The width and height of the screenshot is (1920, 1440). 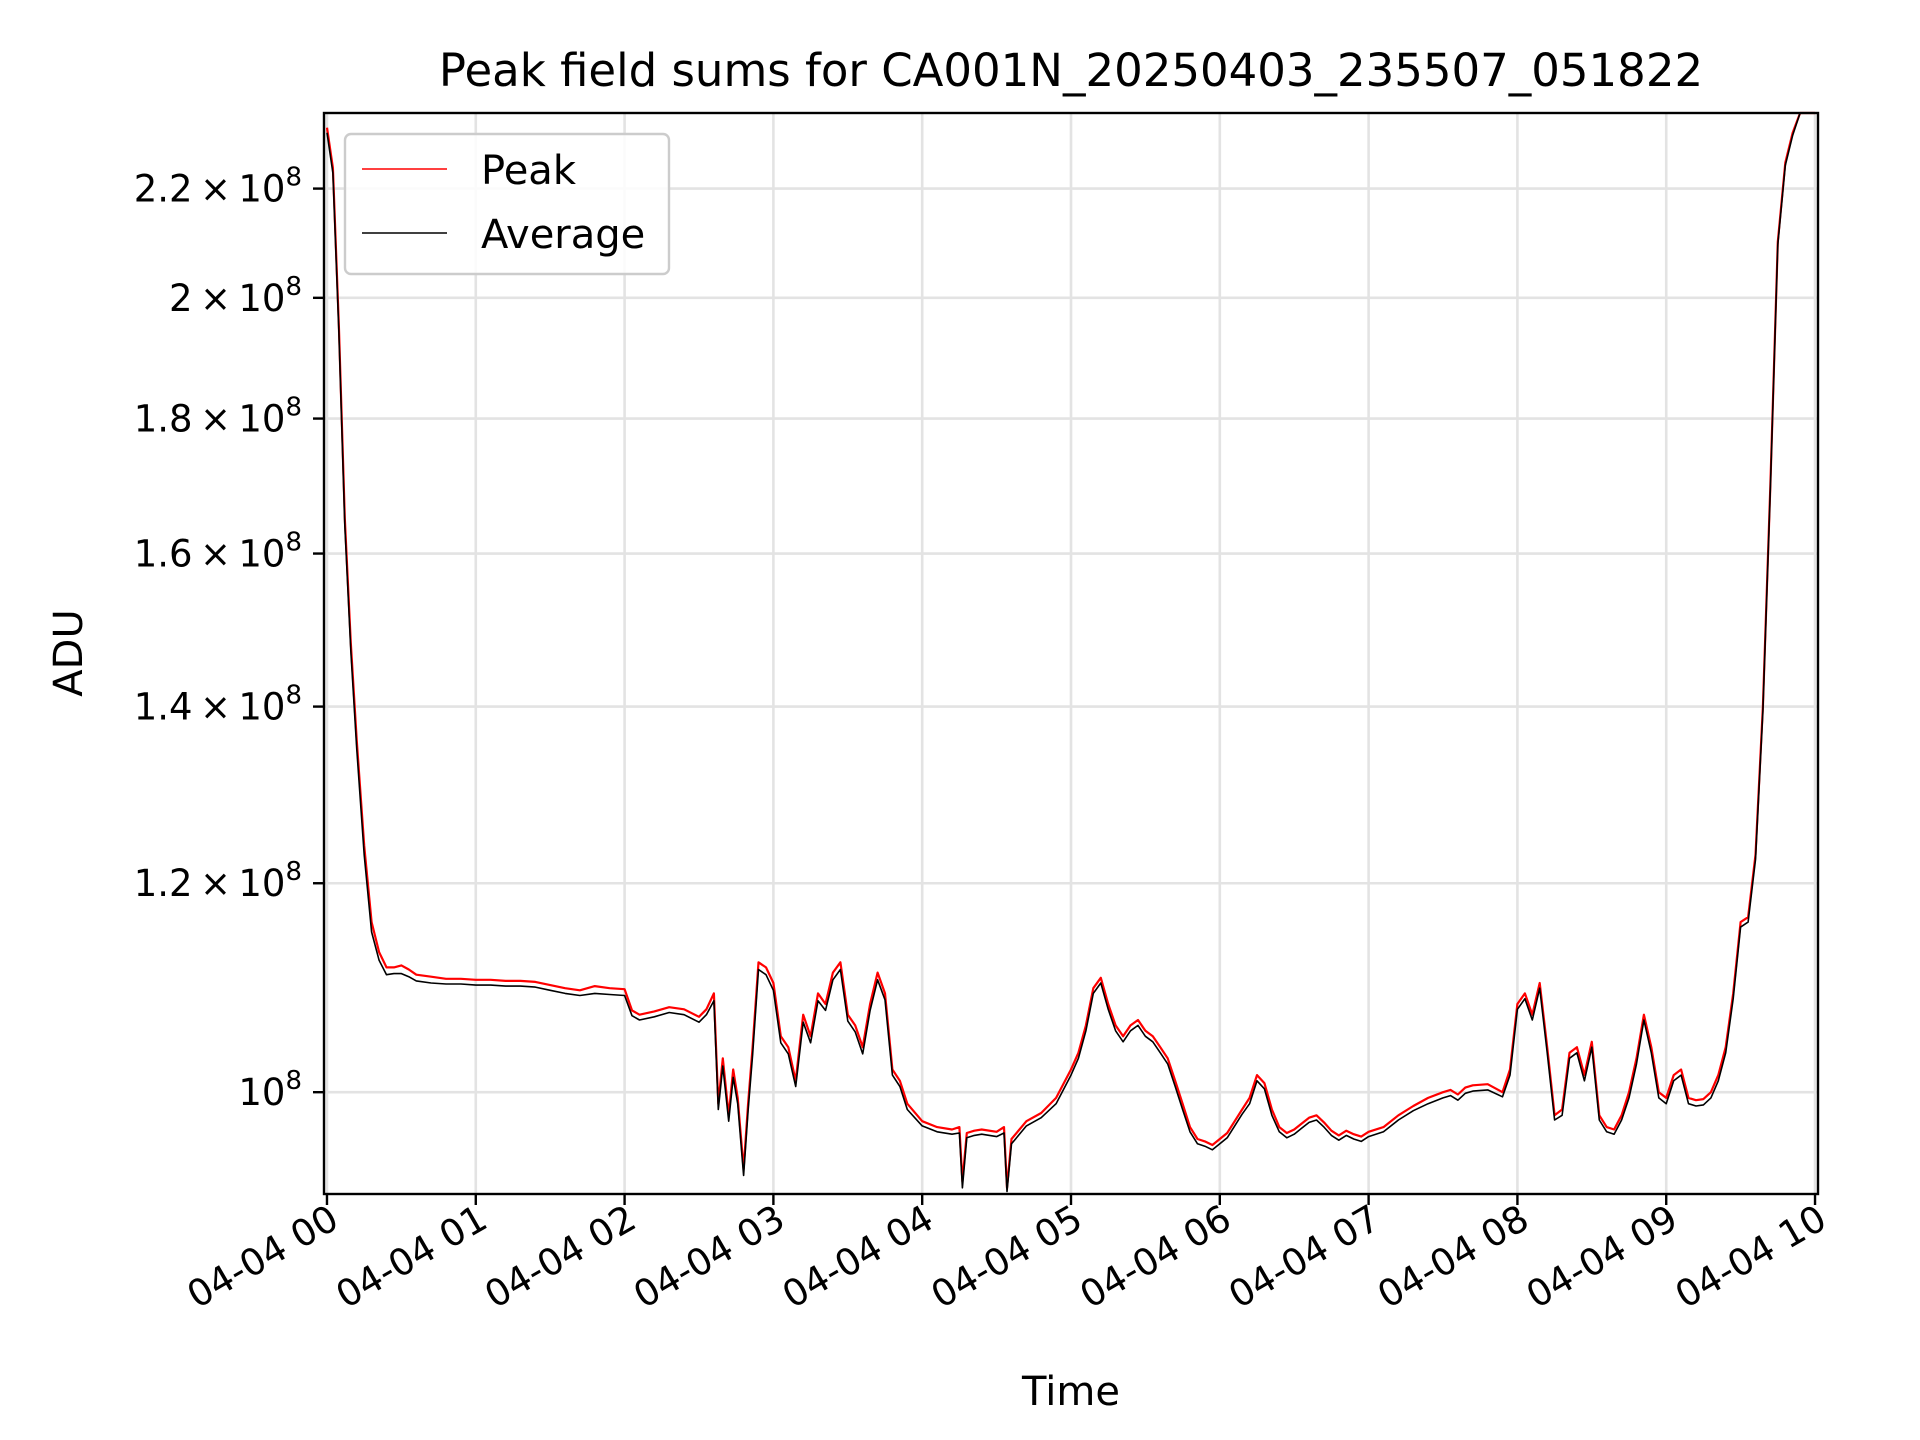 What do you see at coordinates (163, 189) in the screenshot?
I see `y-tick-mantissa: 2.2` at bounding box center [163, 189].